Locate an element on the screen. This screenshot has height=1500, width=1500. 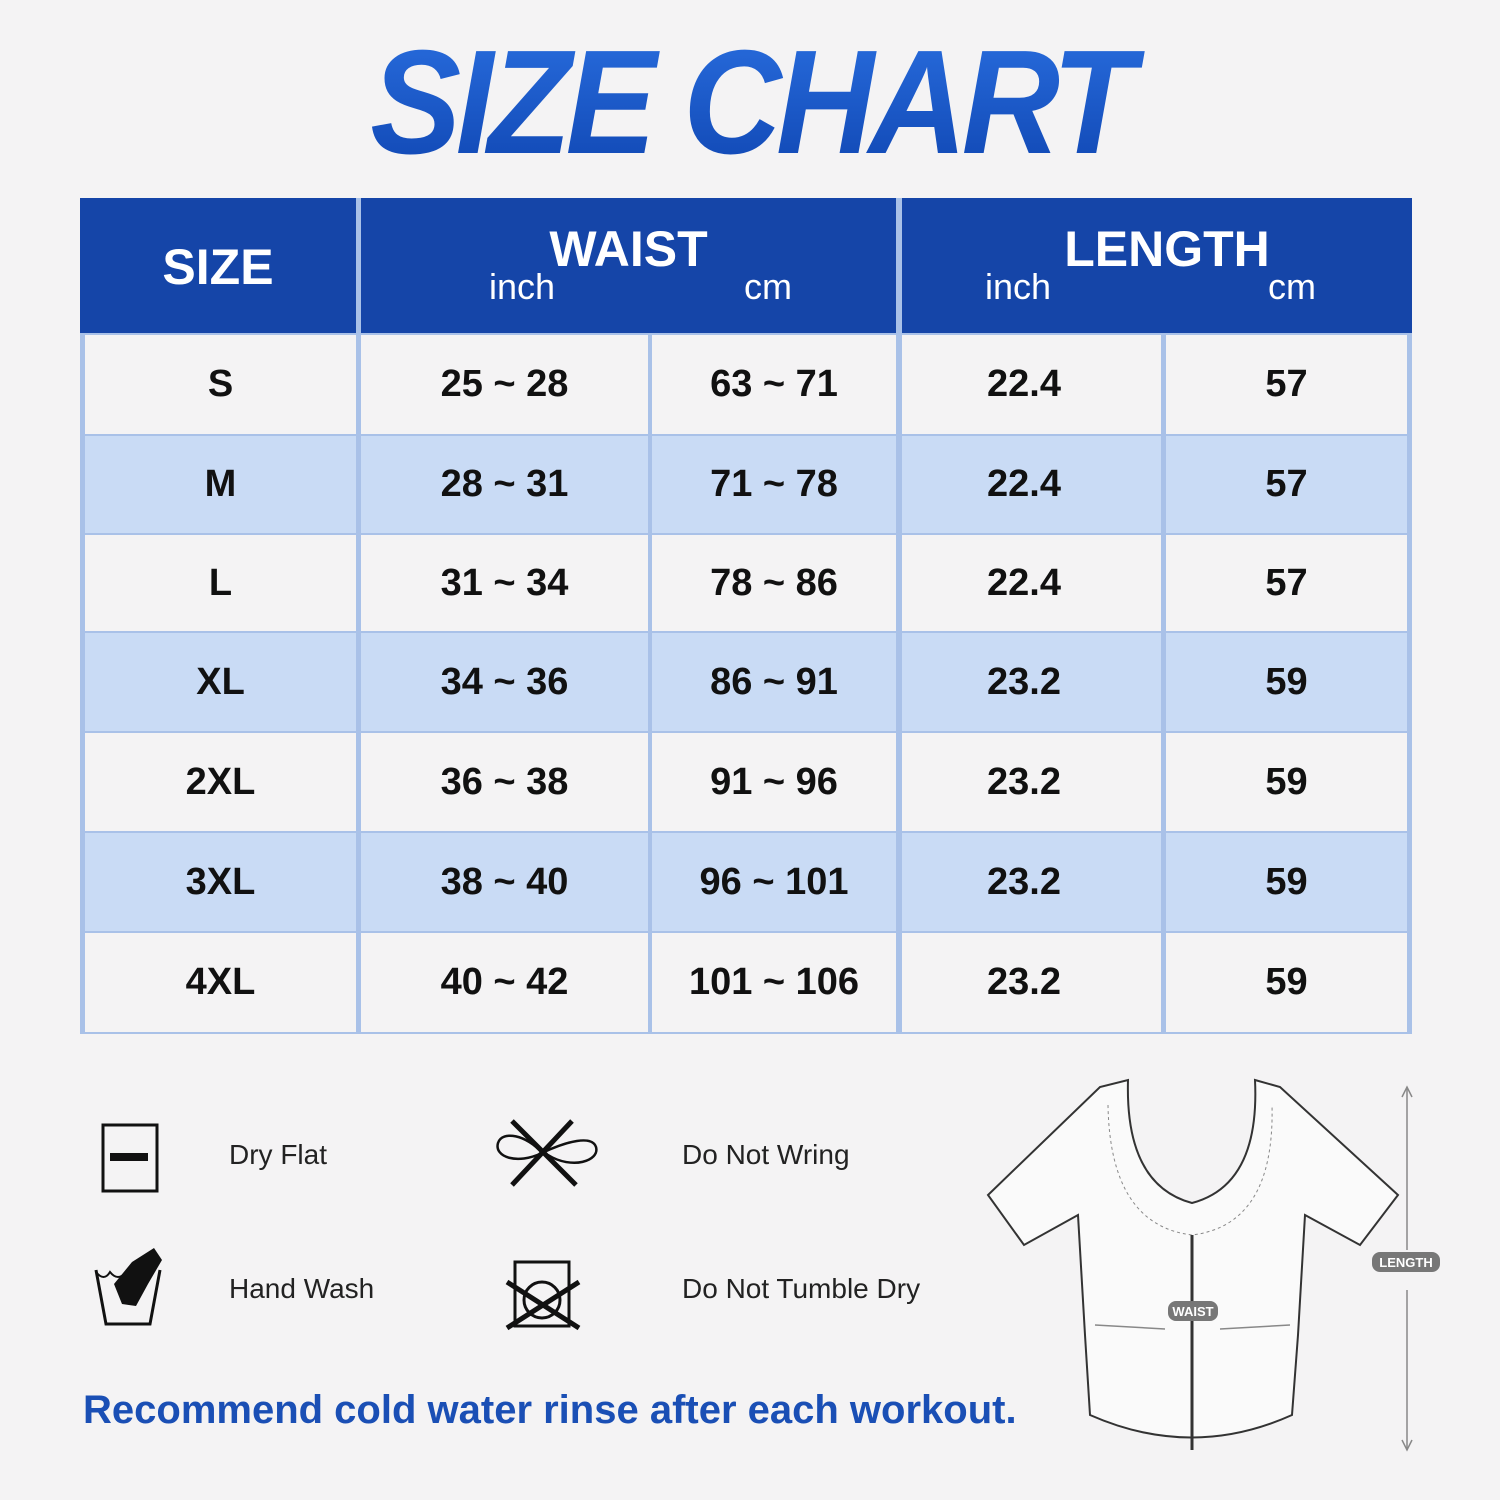
cell-size: S is located at coordinates (220, 384).